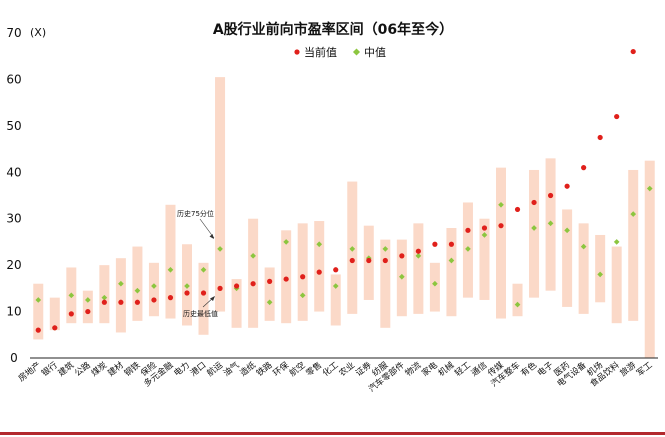  I want to click on x-tick-label: 钢铁, so click(132, 368).